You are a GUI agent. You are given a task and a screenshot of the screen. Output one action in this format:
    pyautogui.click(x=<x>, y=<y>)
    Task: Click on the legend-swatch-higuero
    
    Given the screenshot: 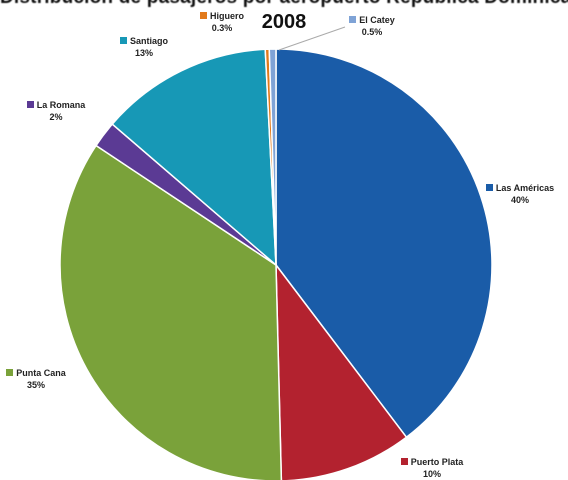 What is the action you would take?
    pyautogui.click(x=203, y=15)
    